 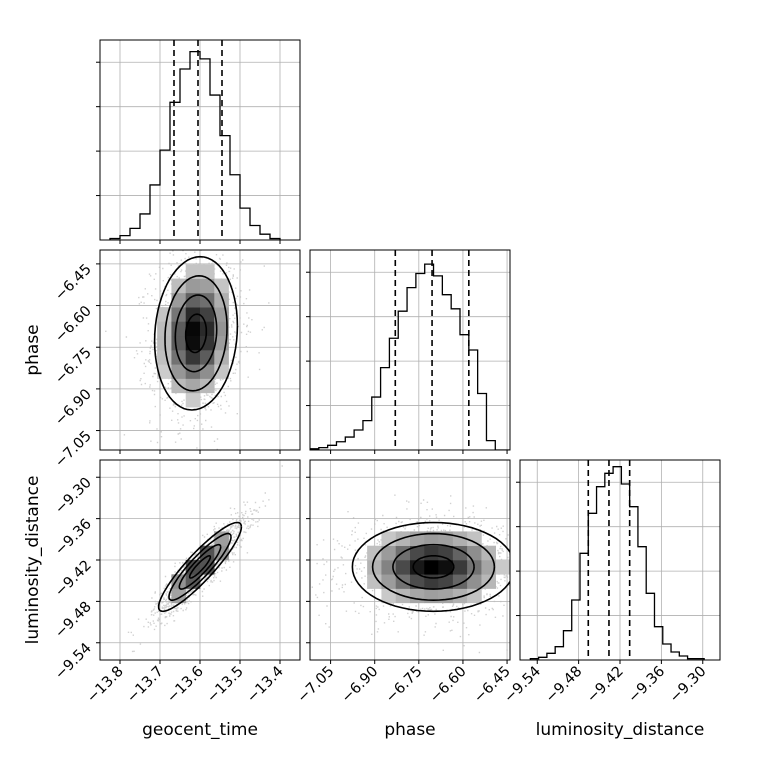 I want to click on y-axis-label-1: phase, so click(x=33, y=349).